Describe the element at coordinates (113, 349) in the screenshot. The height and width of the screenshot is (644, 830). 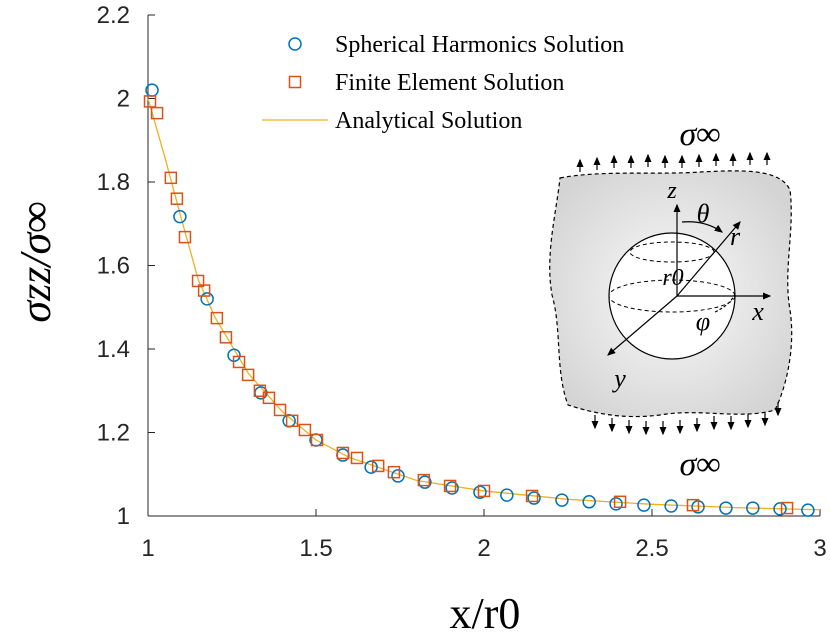
I see `y-tick-label: 1.4` at that location.